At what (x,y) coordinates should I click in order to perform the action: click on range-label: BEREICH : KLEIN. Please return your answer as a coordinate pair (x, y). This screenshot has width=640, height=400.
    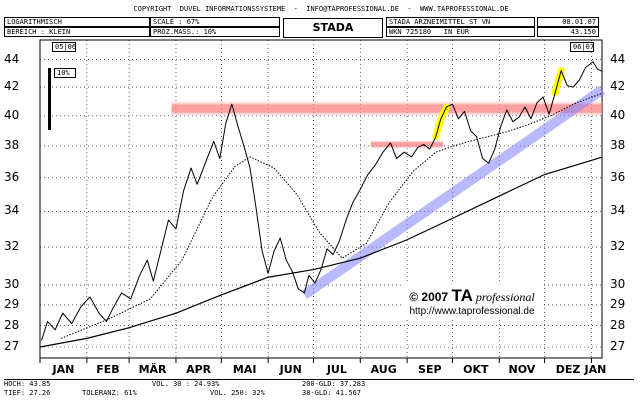
    Looking at the image, I should click on (77, 32).